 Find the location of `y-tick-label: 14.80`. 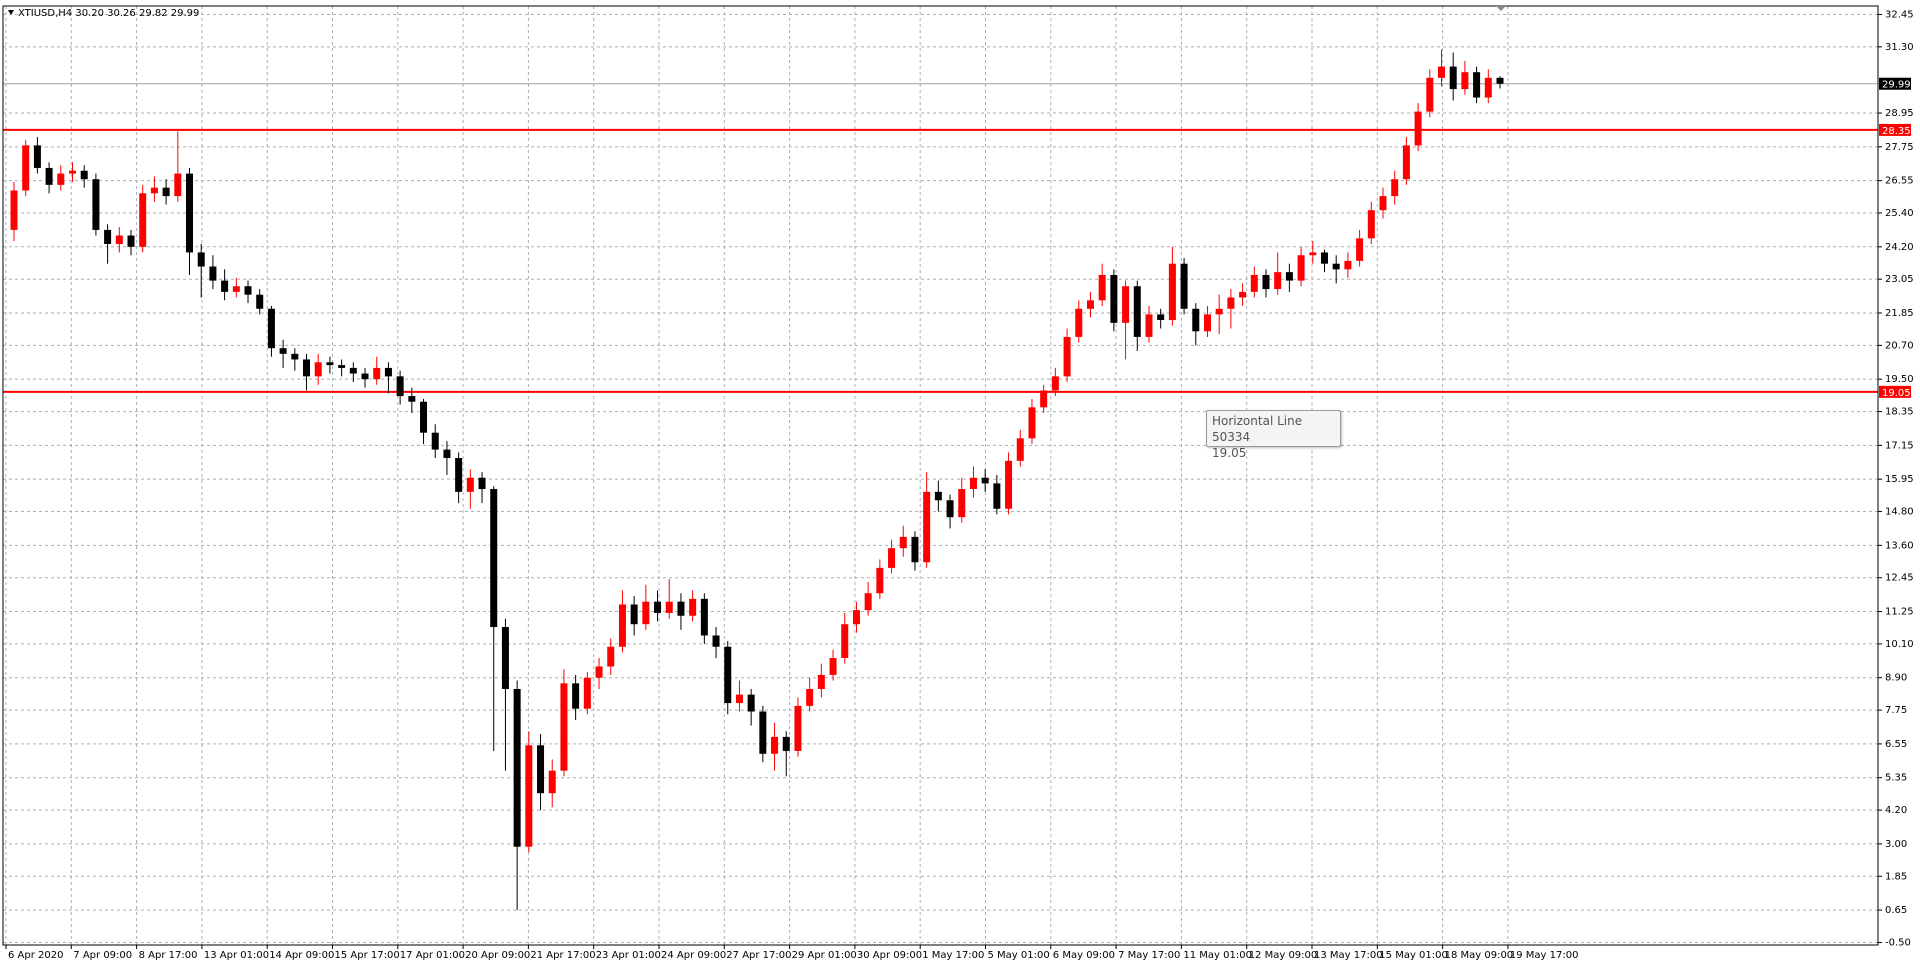

y-tick-label: 14.80 is located at coordinates (1899, 512).